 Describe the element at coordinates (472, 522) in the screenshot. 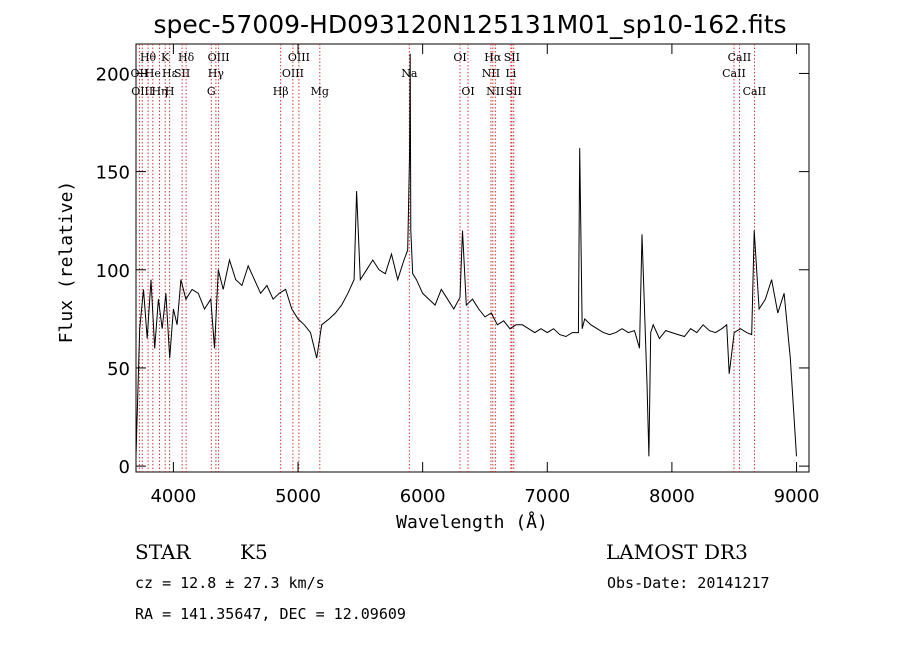

I see `x-axis-label: Wavelength (Å)` at that location.